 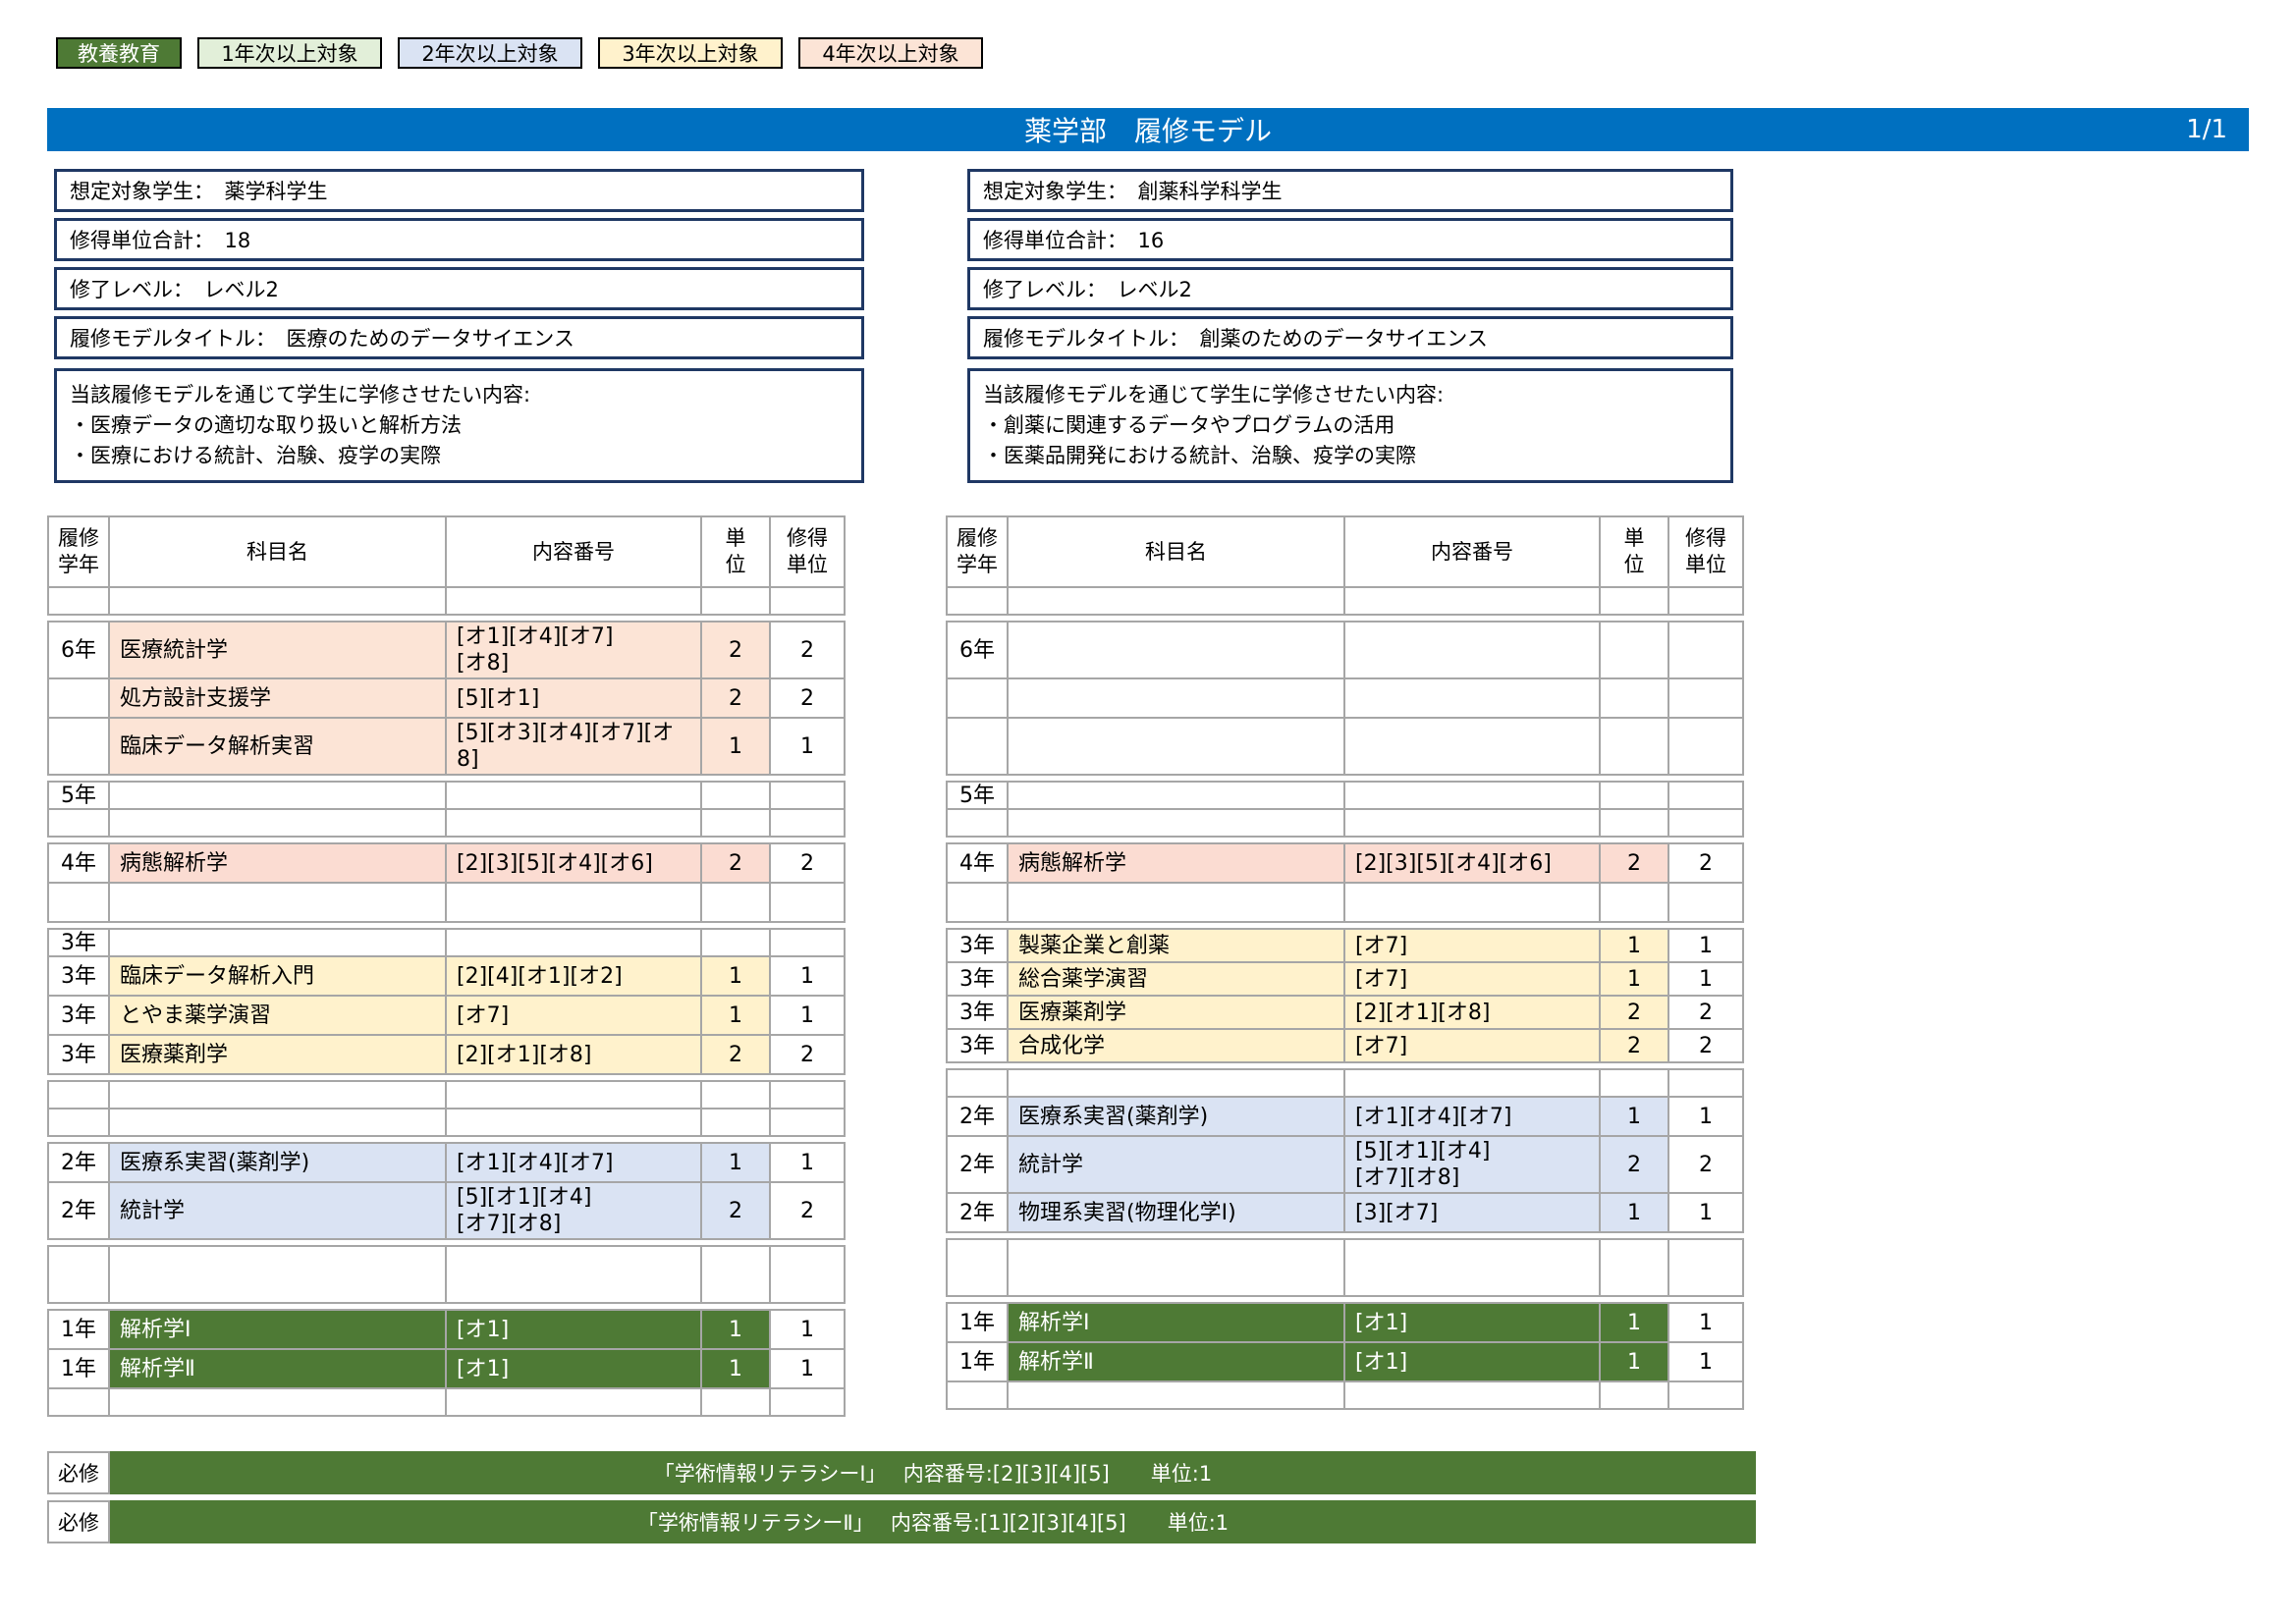 What do you see at coordinates (277, 1368) in the screenshot?
I see `subject-cell: 解析学Ⅱ` at bounding box center [277, 1368].